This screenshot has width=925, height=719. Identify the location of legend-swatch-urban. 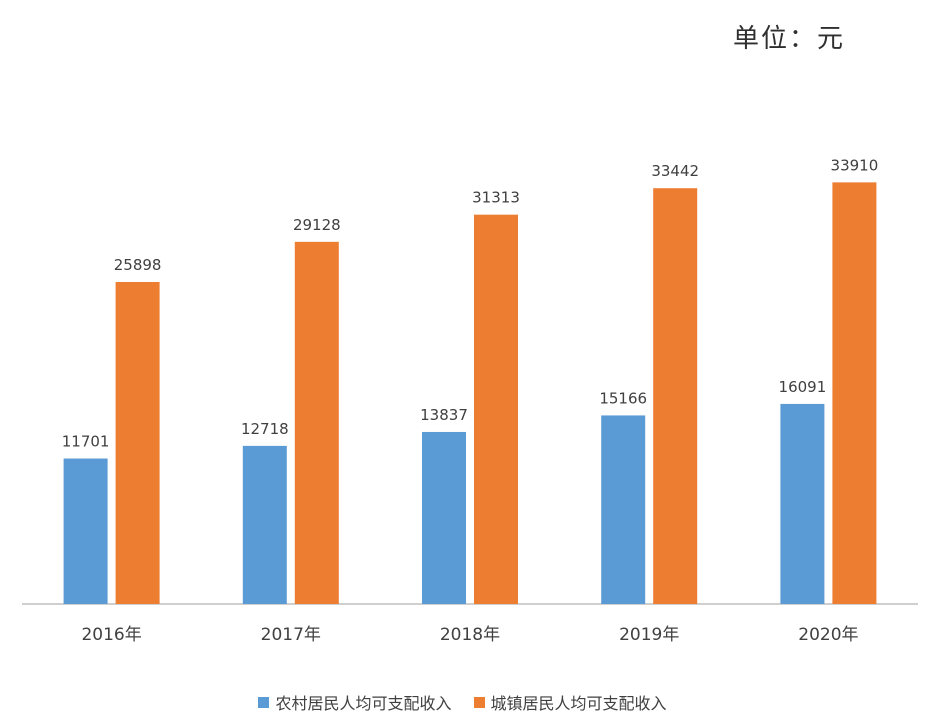
(479, 702).